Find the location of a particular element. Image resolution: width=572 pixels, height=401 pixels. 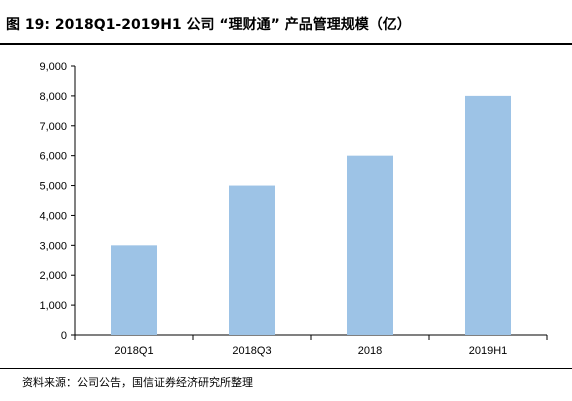

figure-title-bar: 图 19: 2018Q1-2019H1 公司 “理财通” 产品管理规模（亿） is located at coordinates (286, 22).